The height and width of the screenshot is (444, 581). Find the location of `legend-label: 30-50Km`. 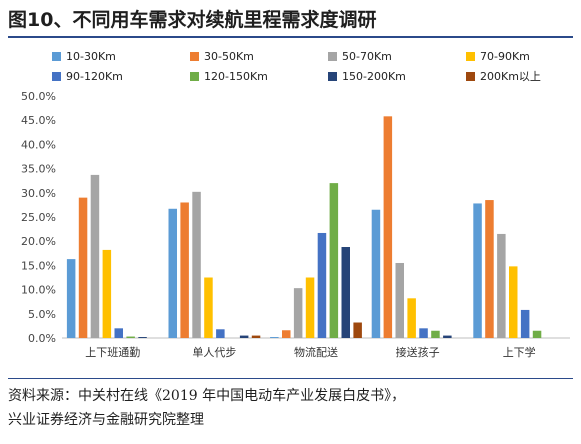

legend-label: 30-50Km is located at coordinates (229, 56).